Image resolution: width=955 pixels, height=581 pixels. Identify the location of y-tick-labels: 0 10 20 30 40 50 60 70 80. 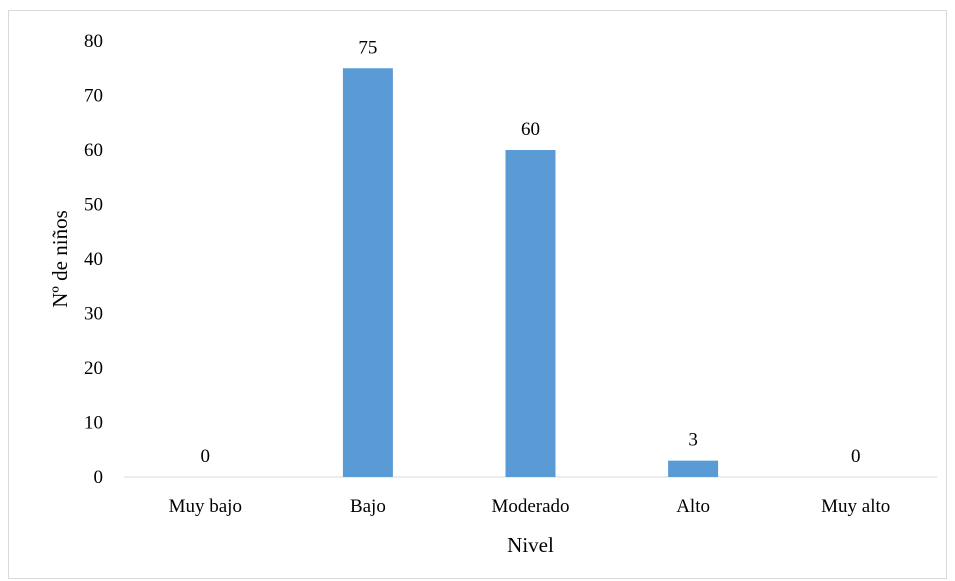
(93, 259).